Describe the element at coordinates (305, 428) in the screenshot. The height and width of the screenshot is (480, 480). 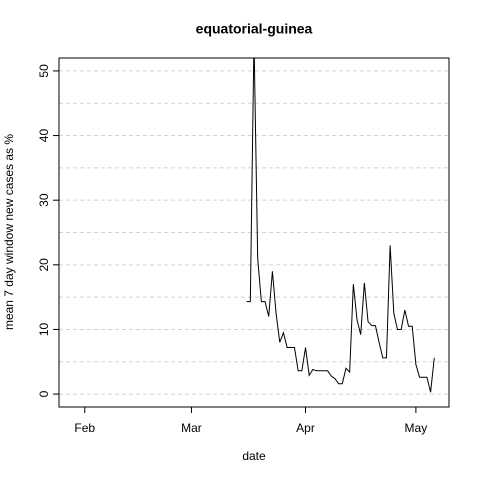
I see `x-tick-label: Apr` at that location.